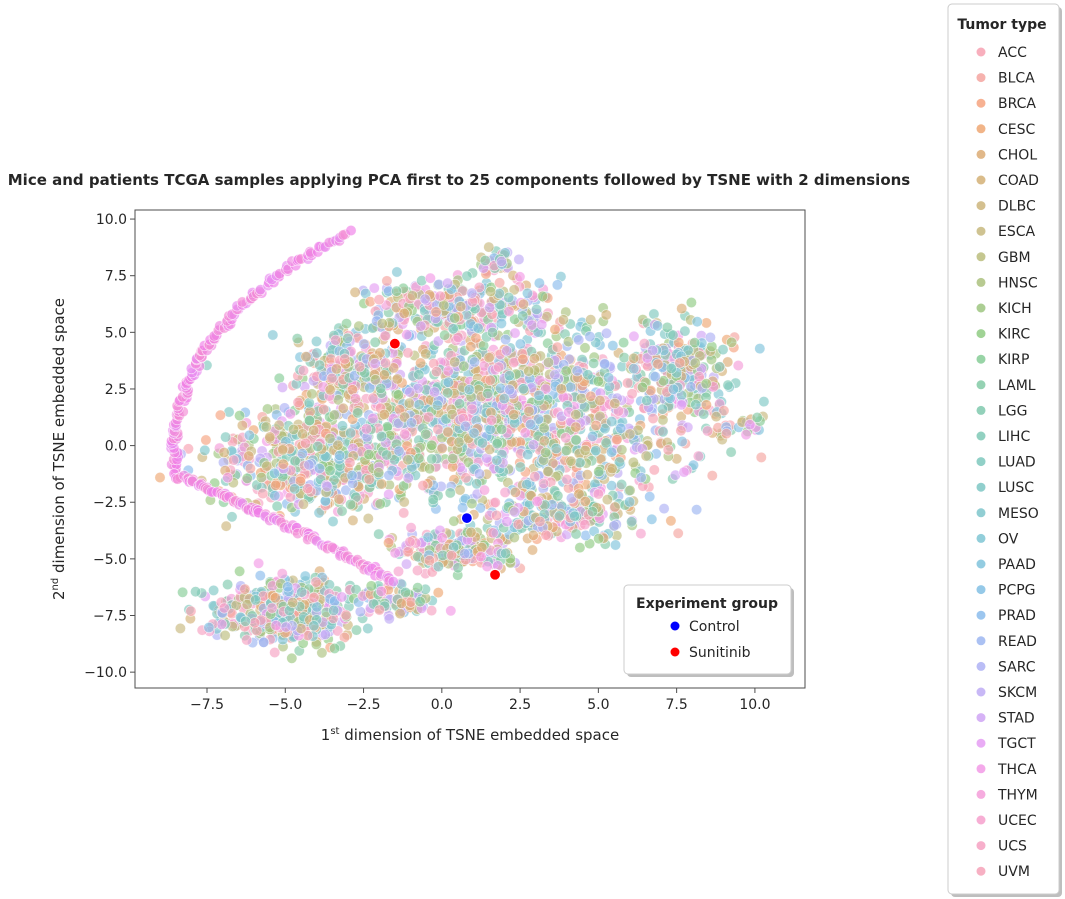 This screenshot has height=899, width=1065. I want to click on tumor-legend-marker-blca, so click(981, 78).